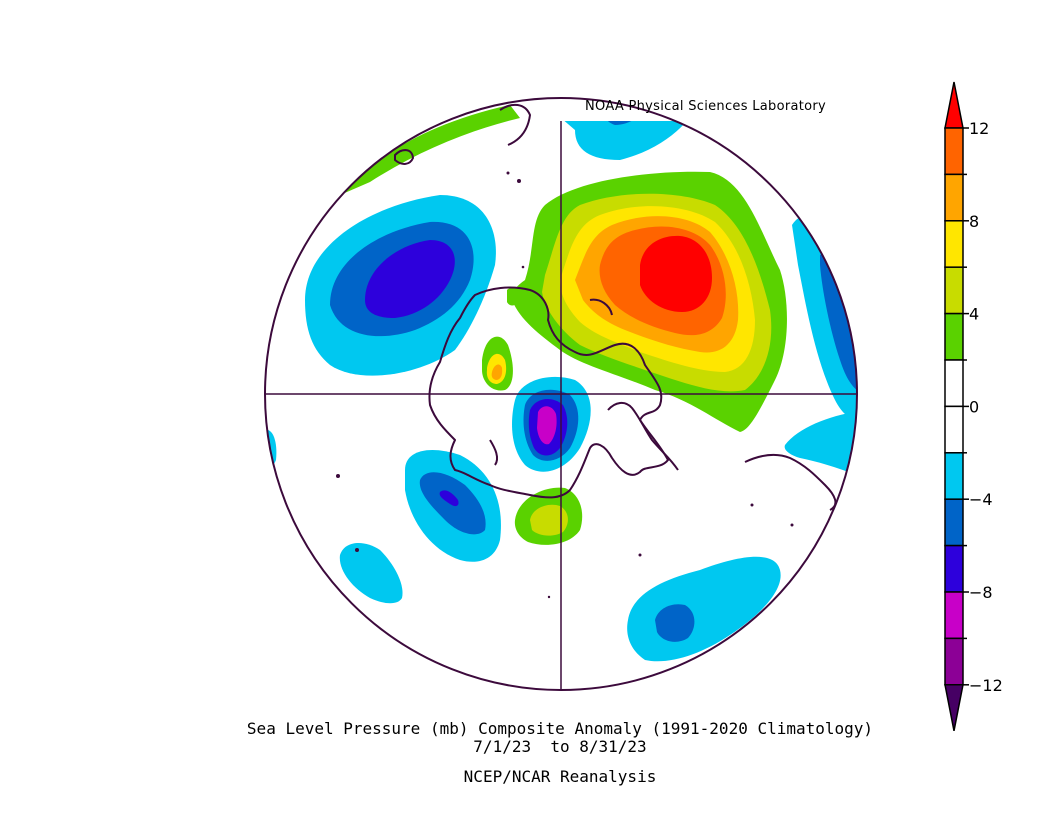 This screenshot has height=813, width=1050. I want to click on contour-negative-center, so click(551, 424).